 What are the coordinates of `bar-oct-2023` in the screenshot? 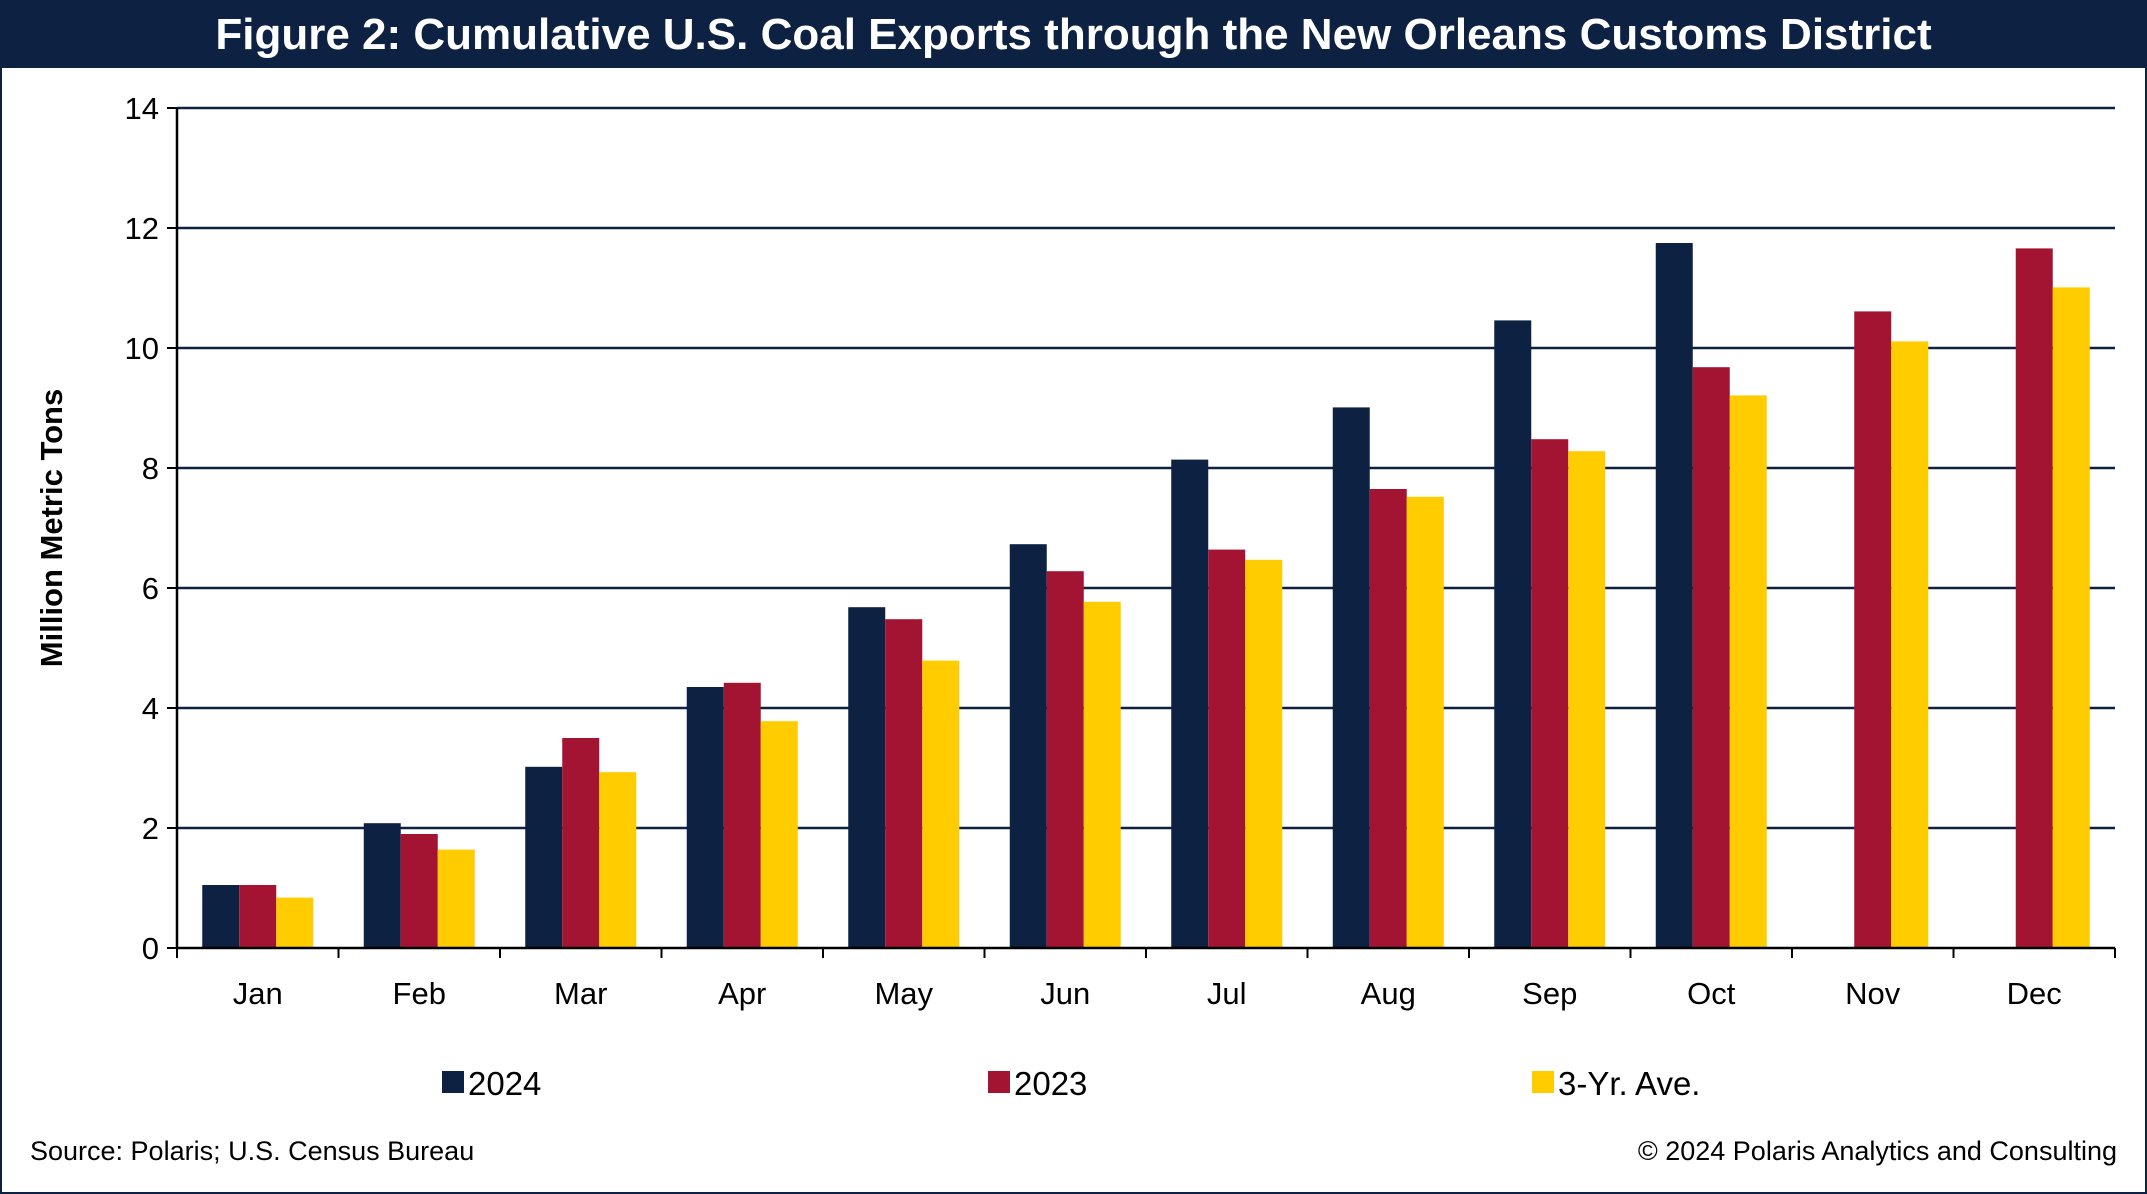 It's located at (1711, 657).